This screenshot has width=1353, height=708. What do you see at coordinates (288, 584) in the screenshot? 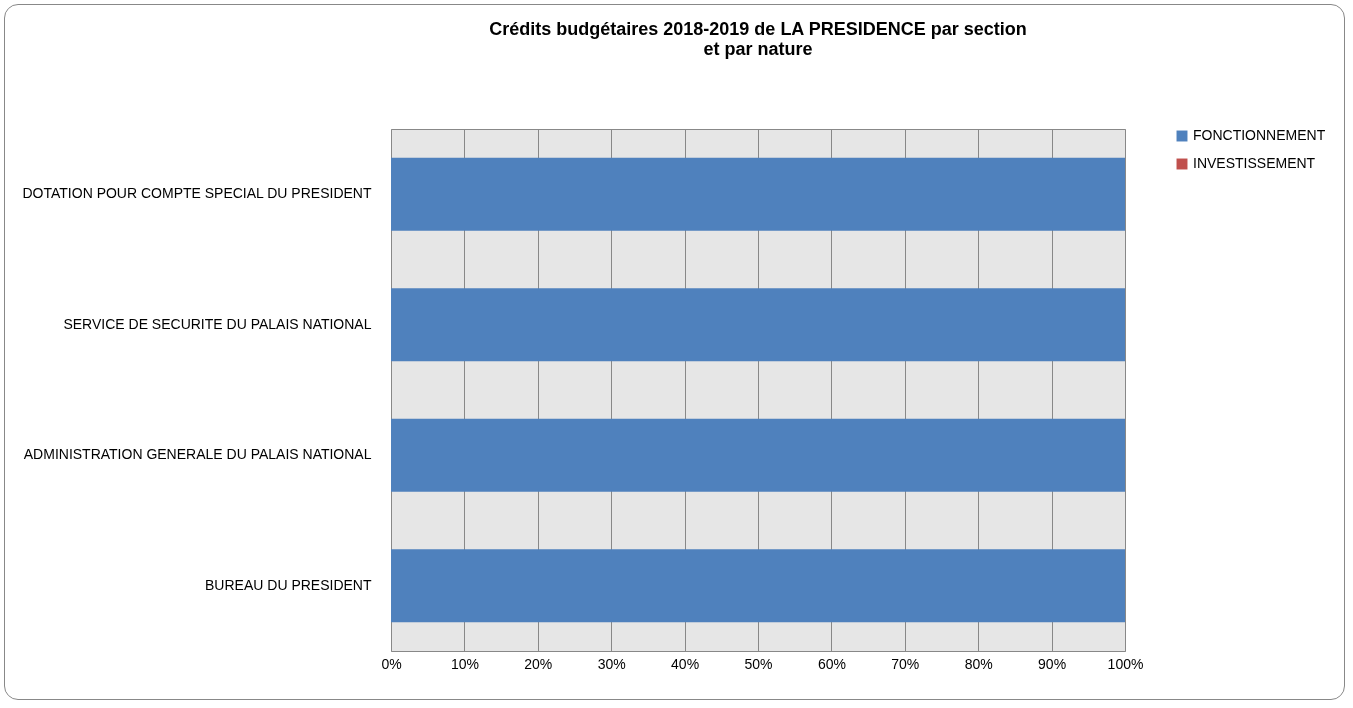
I see `y-tick-label: BUREAU DU PRESIDENT` at bounding box center [288, 584].